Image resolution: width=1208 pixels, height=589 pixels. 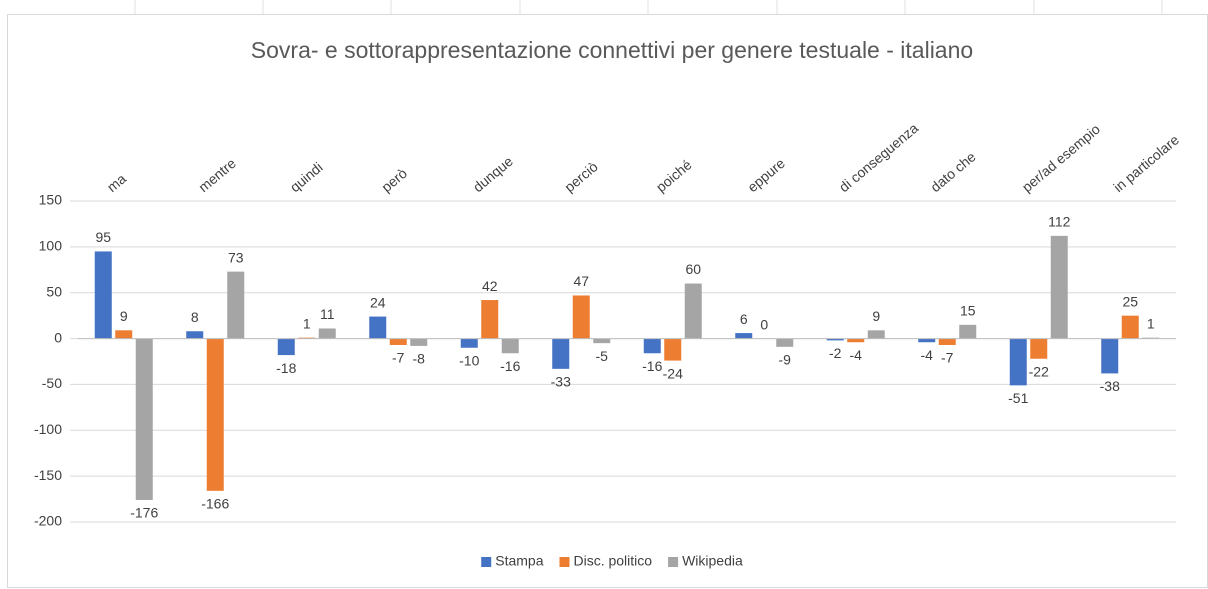 What do you see at coordinates (51, 200) in the screenshot?
I see `y-tick-label: 150` at bounding box center [51, 200].